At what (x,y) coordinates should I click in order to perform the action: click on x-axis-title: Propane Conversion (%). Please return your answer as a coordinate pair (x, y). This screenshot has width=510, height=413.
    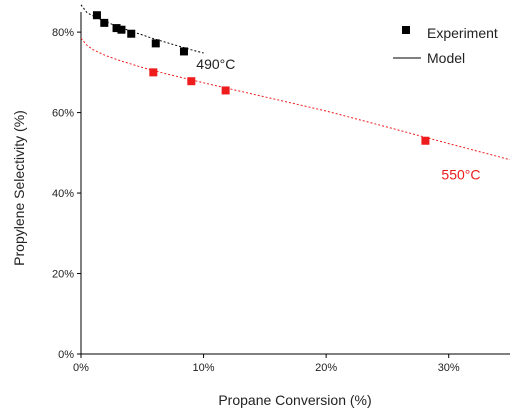
    Looking at the image, I should click on (294, 400).